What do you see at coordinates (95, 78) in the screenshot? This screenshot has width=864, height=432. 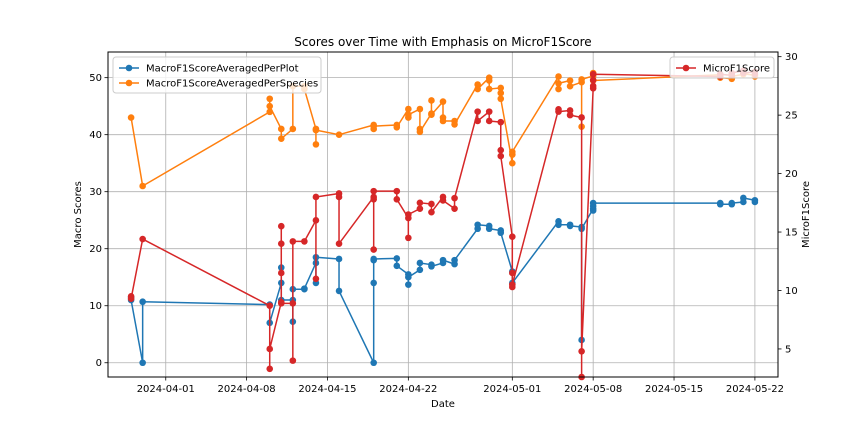 I see `y-tick-label: 50` at bounding box center [95, 78].